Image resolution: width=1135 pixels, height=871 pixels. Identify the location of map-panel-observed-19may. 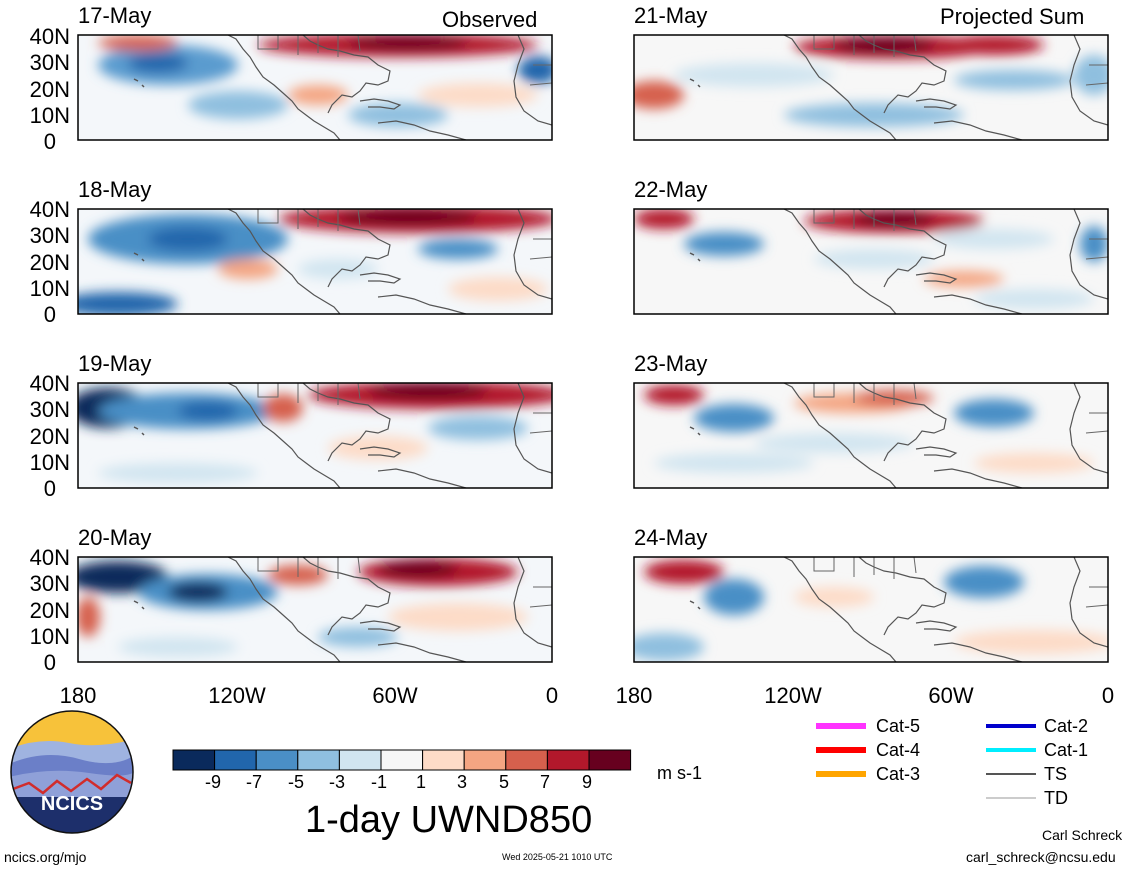
(315, 435).